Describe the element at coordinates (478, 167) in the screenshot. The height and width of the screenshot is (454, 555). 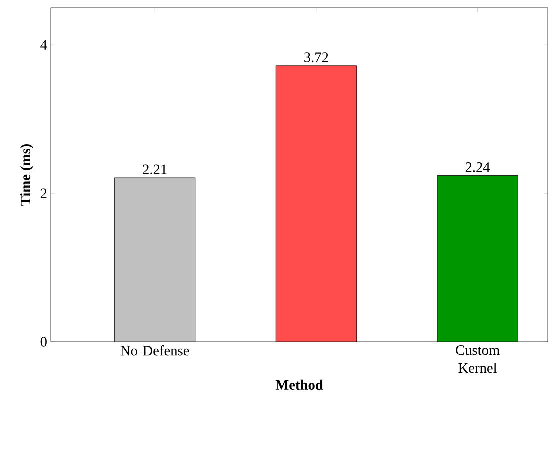
I see `data-label: 2.24` at that location.